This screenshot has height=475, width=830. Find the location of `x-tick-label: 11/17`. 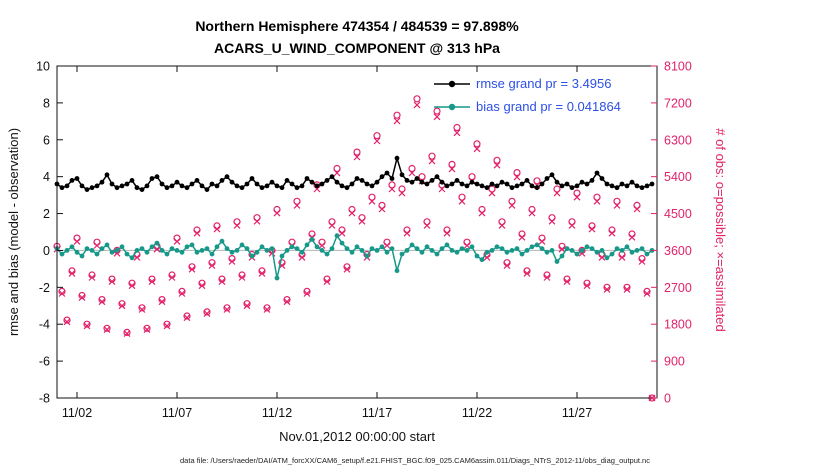

x-tick-label: 11/17 is located at coordinates (377, 413).